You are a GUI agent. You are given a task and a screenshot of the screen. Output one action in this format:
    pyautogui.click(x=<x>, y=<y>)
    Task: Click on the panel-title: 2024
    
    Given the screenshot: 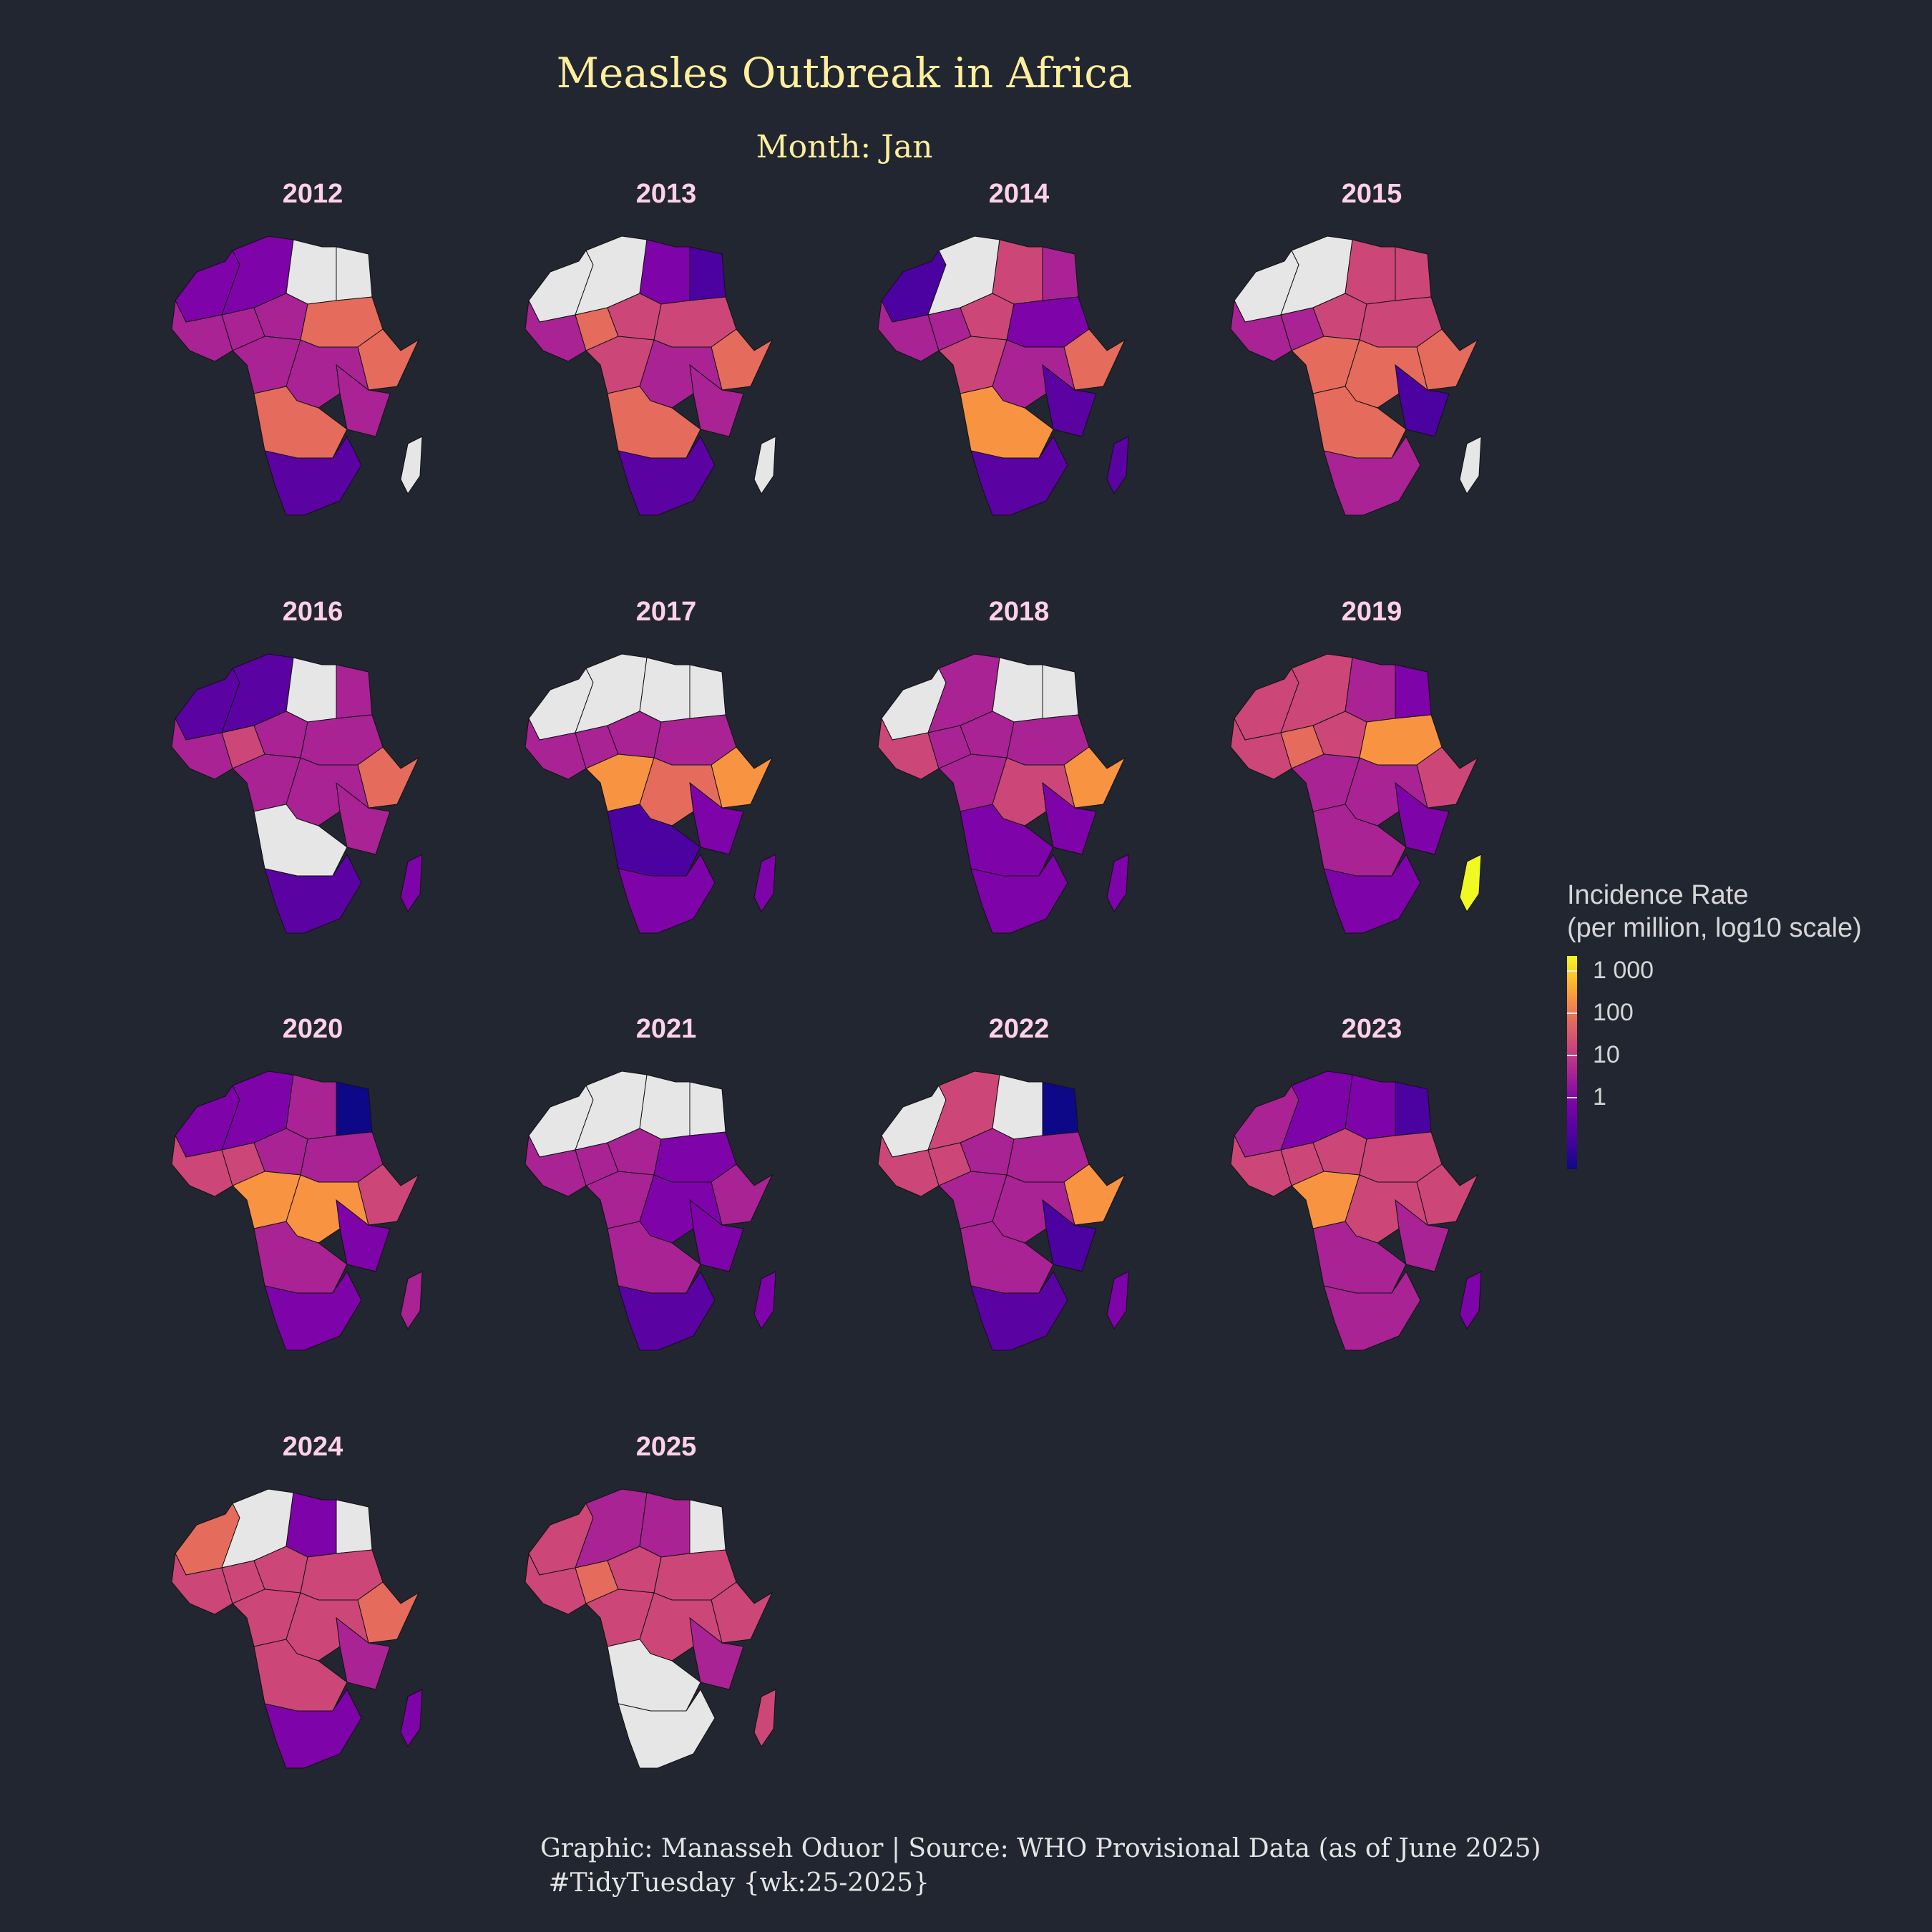 What is the action you would take?
    pyautogui.click(x=312, y=1447)
    